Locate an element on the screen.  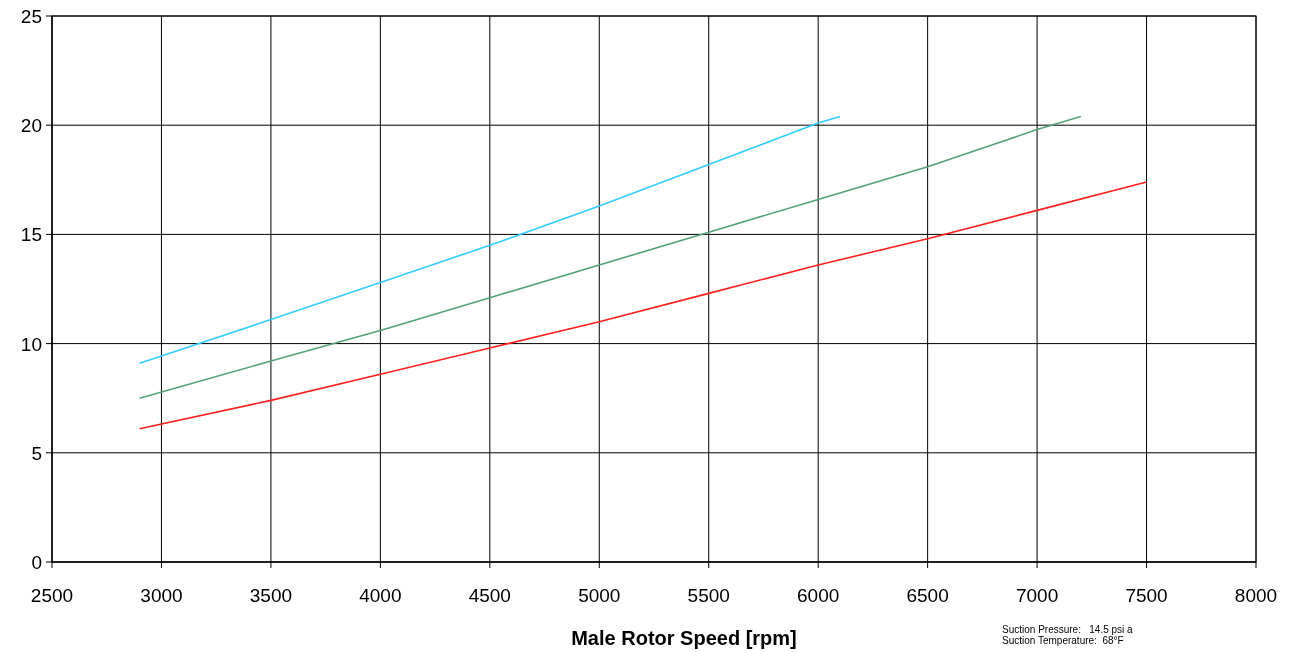
x-tick-label: 7000 is located at coordinates (1037, 595).